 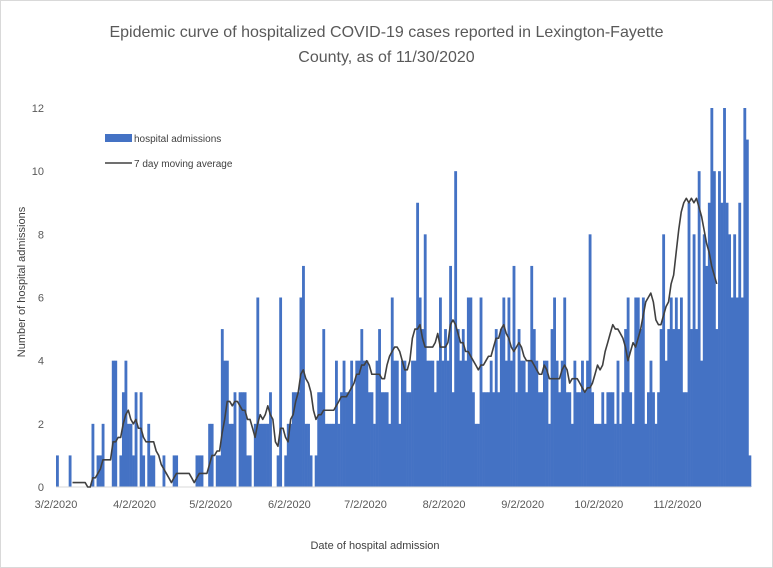 I want to click on x-tick-label: 11/2/2020, so click(x=677, y=505).